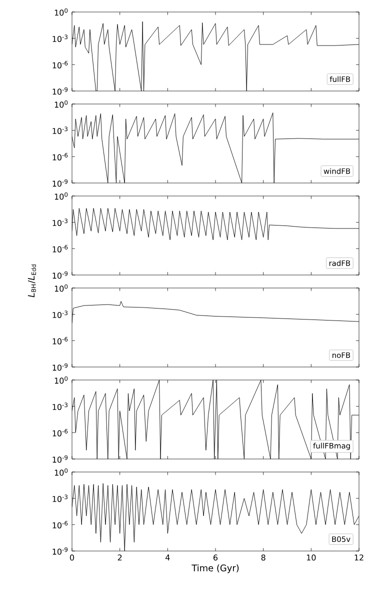  I want to click on x-axis-title: Time (Gyr), so click(215, 569).